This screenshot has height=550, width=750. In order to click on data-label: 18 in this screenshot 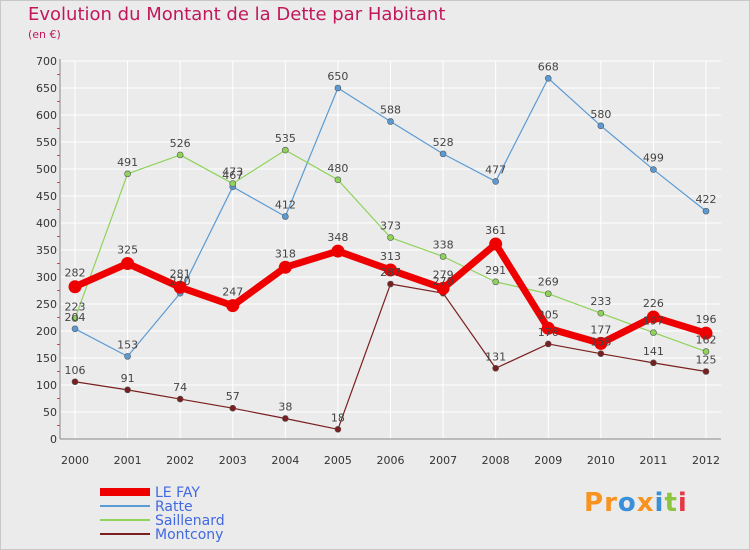, I will do `click(338, 417)`.